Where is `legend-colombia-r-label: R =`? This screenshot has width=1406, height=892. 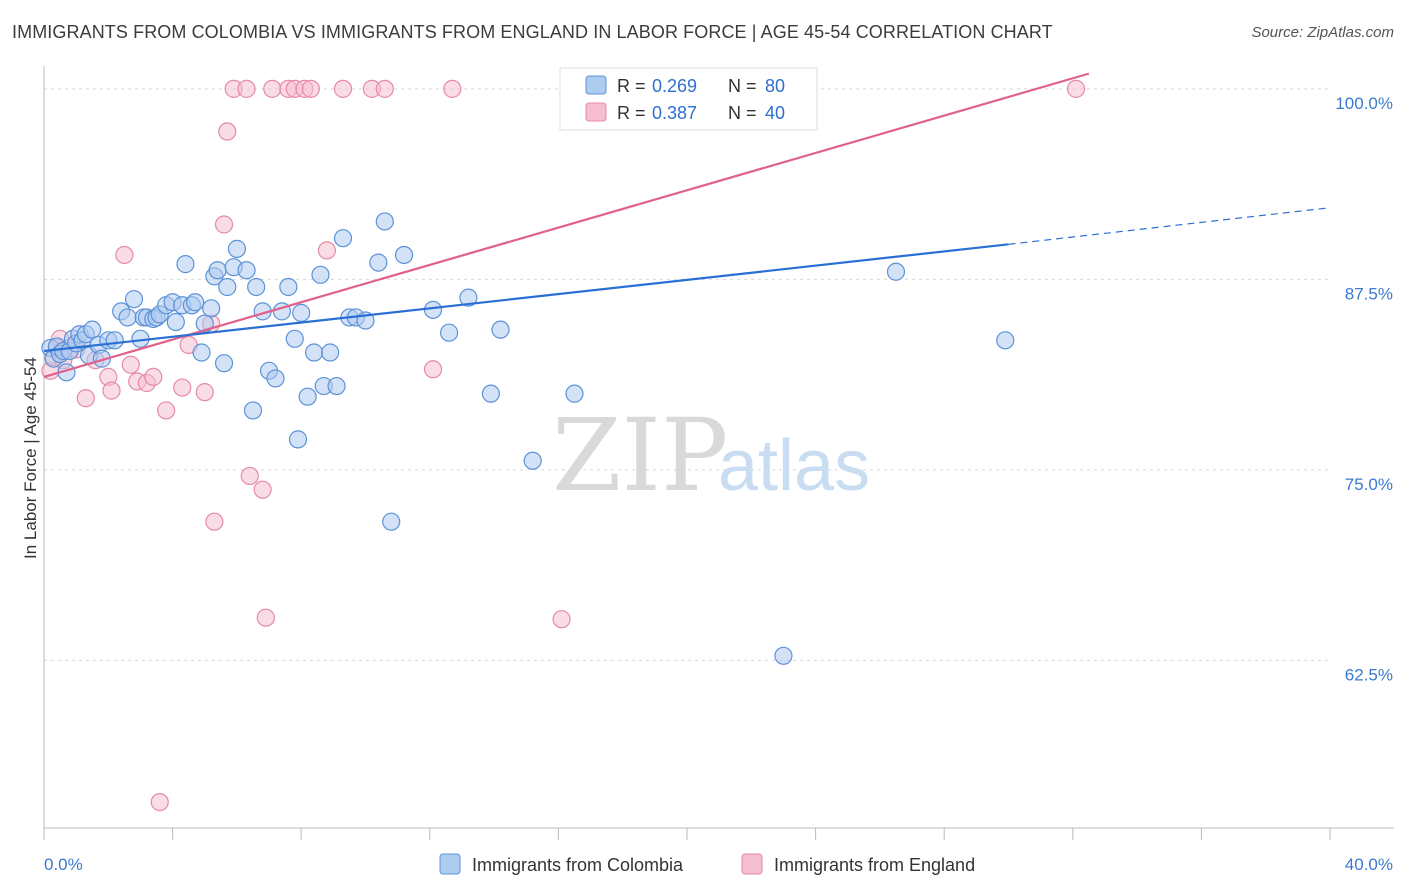
legend-colombia-r-label: R = is located at coordinates (631, 86).